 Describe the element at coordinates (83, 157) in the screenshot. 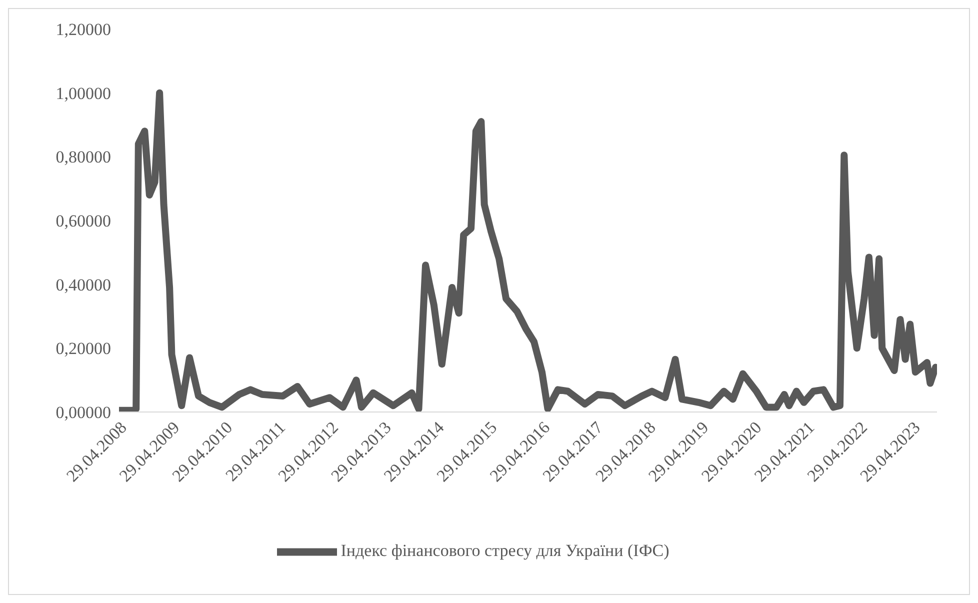

I see `y-tick-label: 0,80000` at that location.